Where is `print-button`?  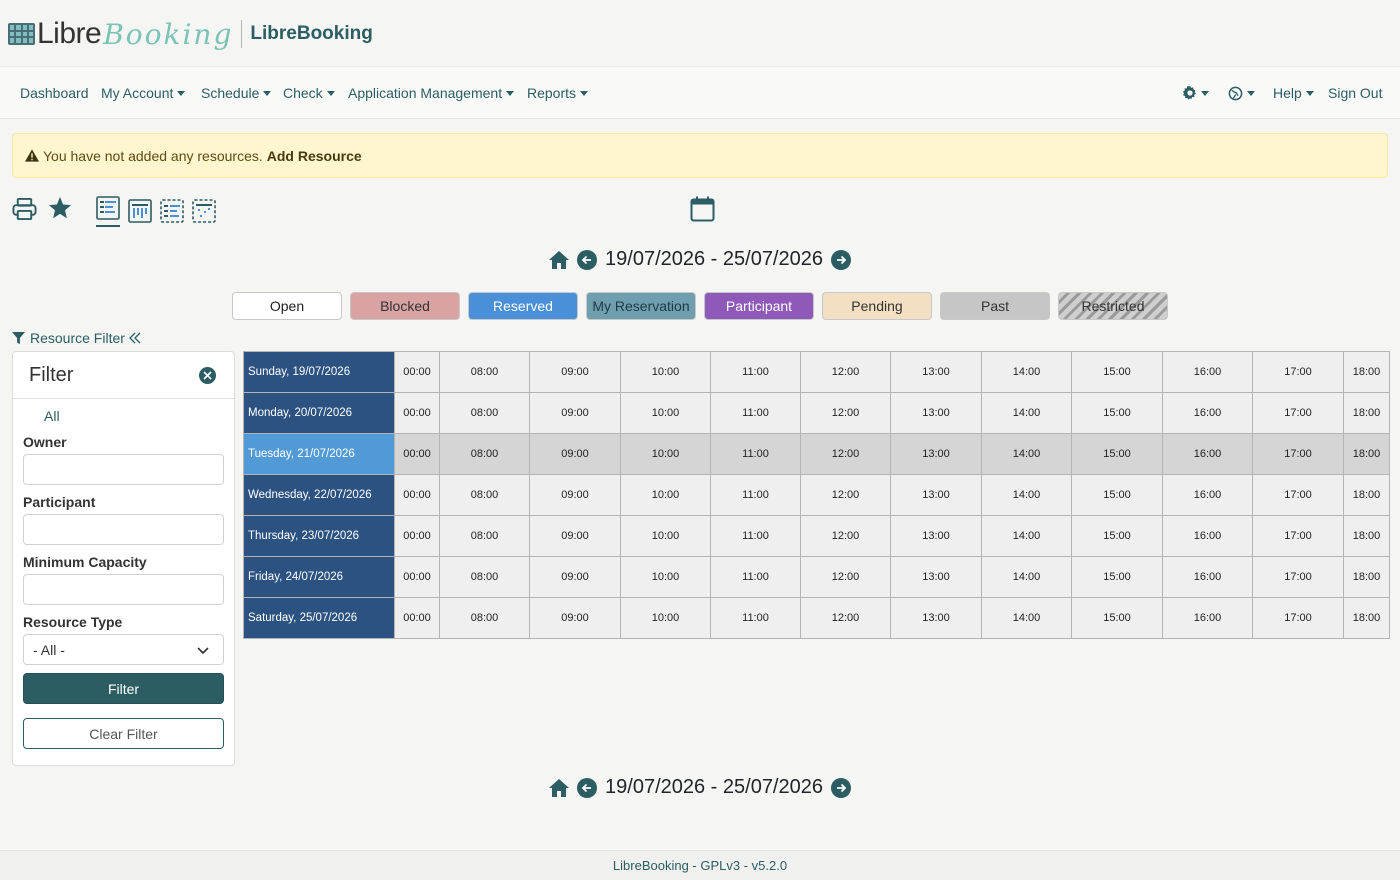 print-button is located at coordinates (24, 211).